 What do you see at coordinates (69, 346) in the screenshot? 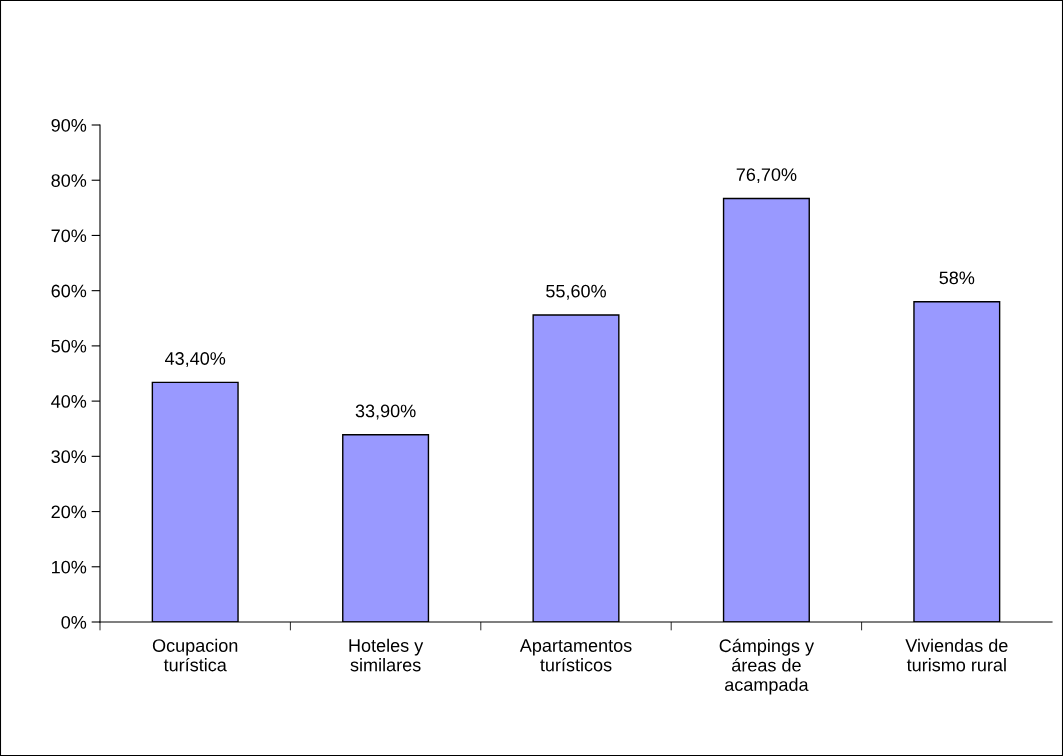
I see `y-tick-label: 50%` at bounding box center [69, 346].